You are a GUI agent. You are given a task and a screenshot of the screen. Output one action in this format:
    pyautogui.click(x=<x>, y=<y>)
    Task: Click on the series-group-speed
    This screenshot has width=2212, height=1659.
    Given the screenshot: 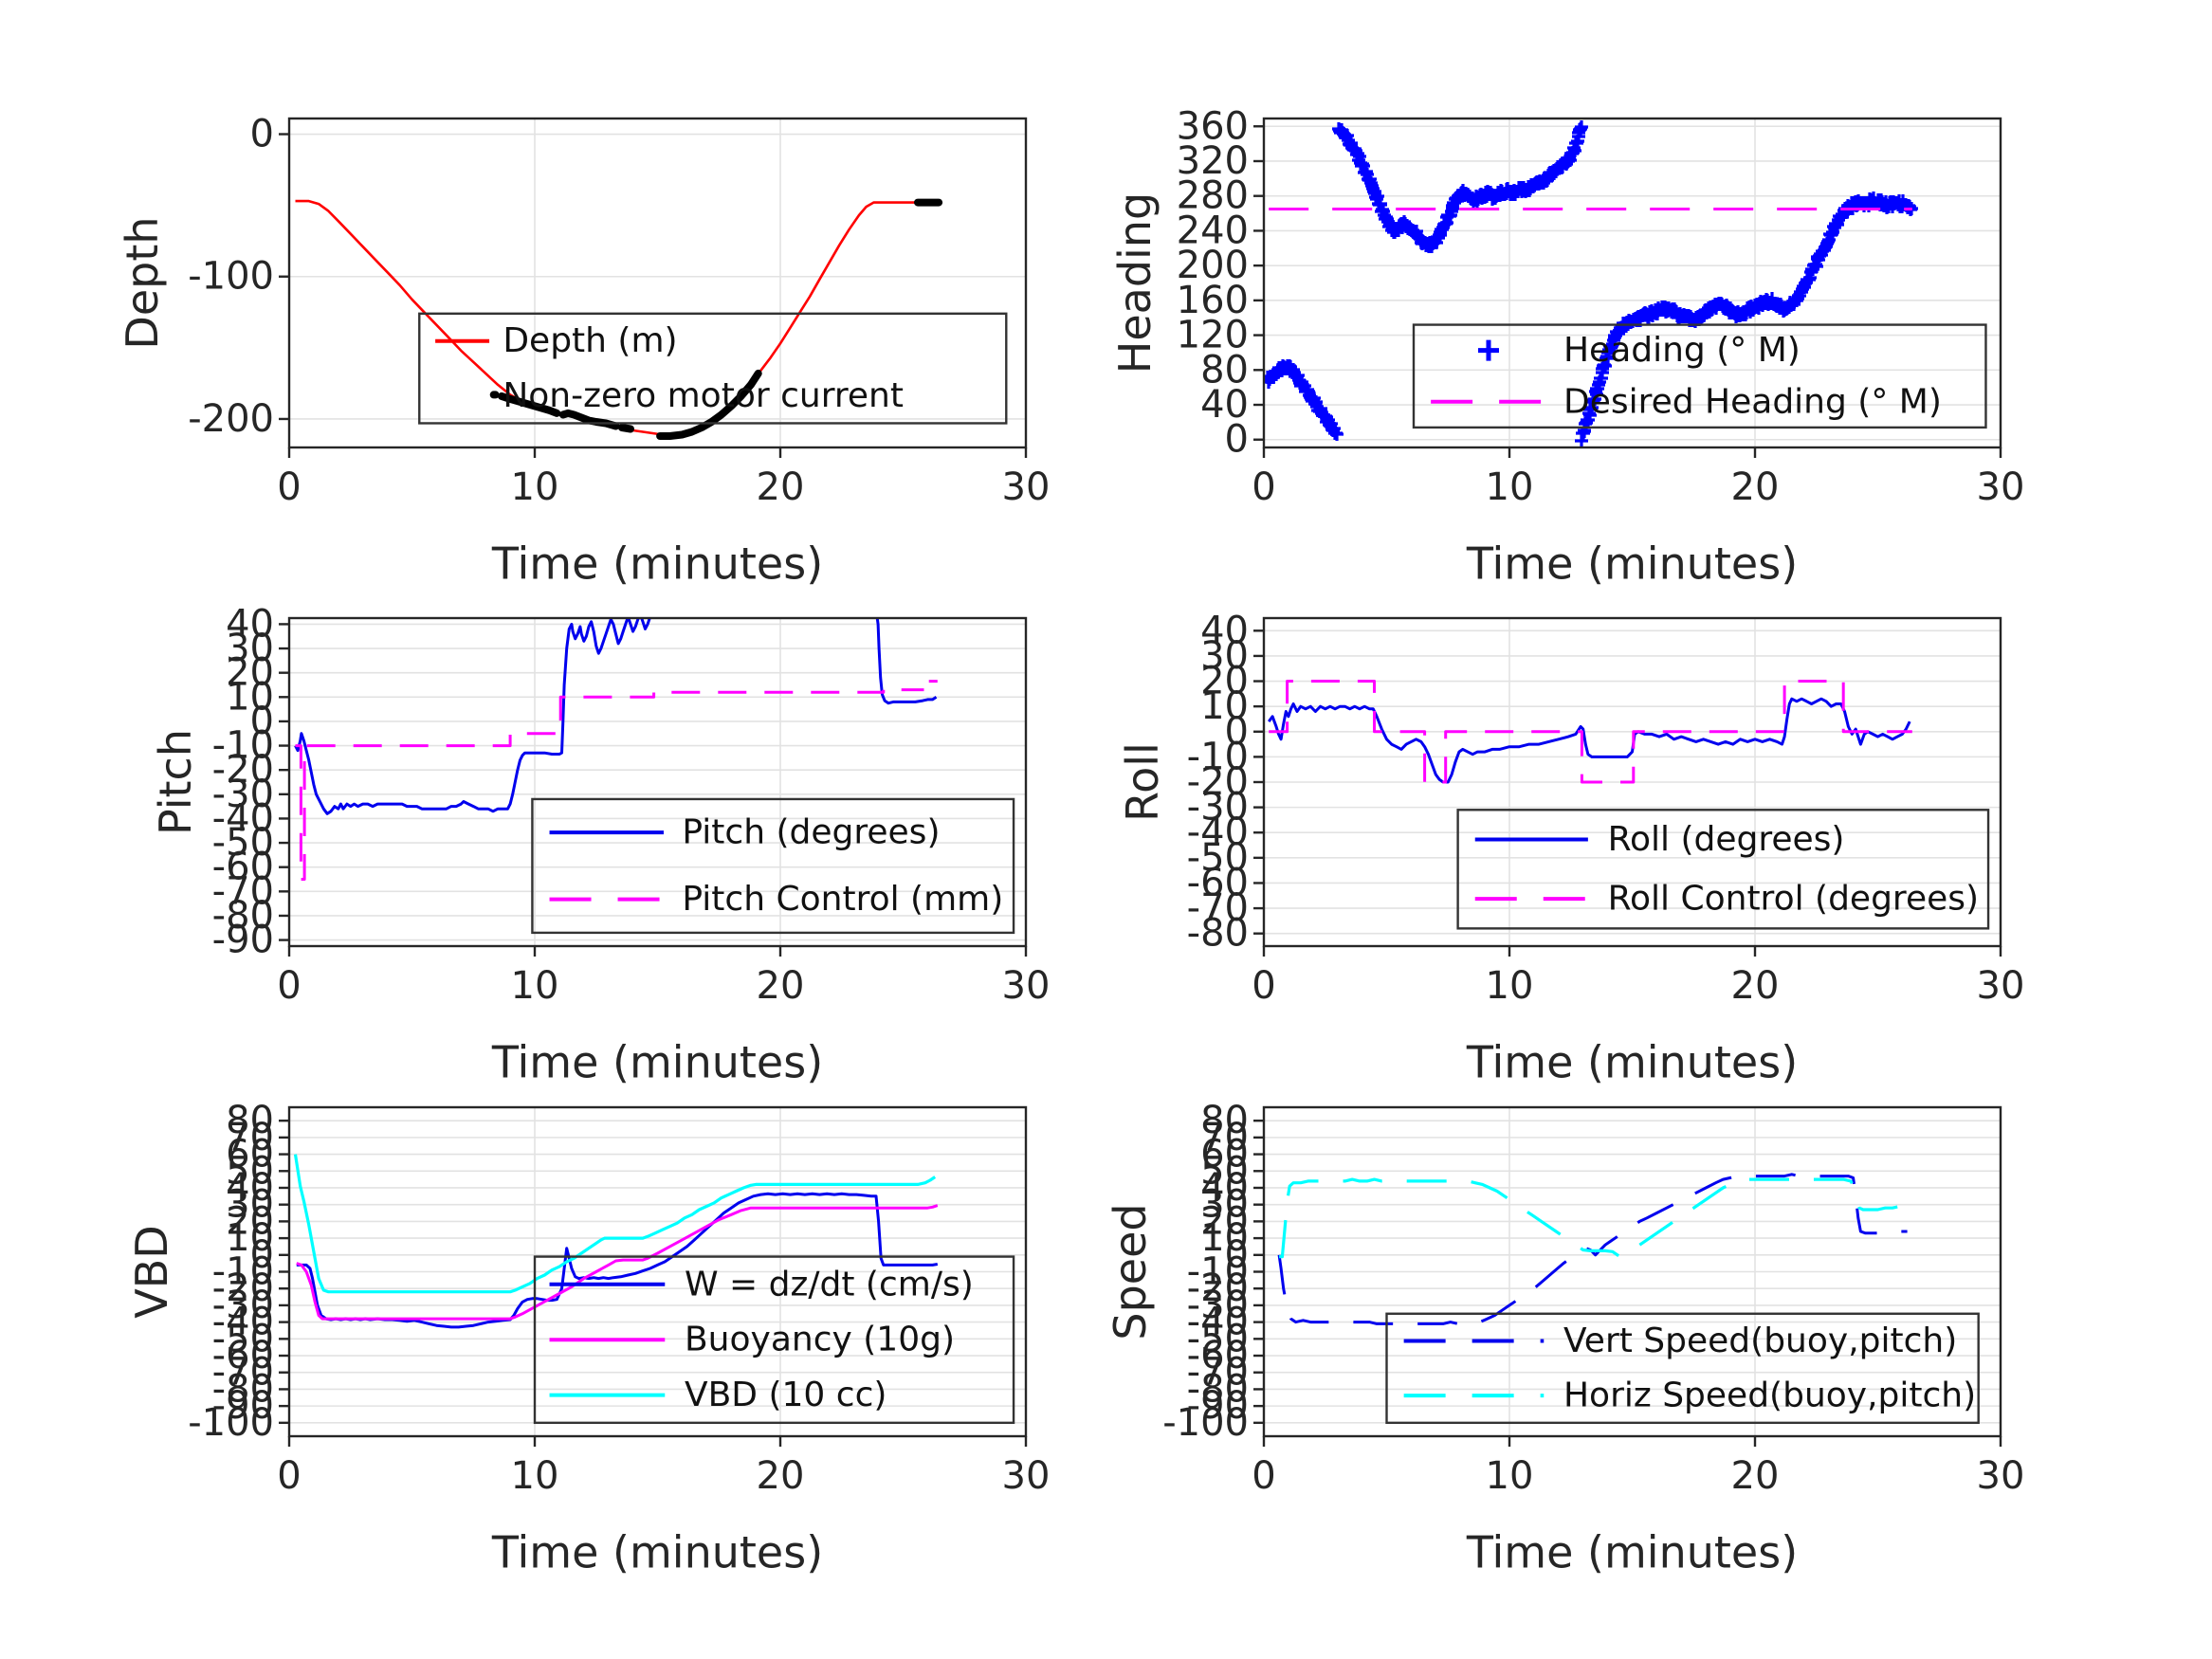 What is the action you would take?
    pyautogui.click(x=1593, y=1249)
    